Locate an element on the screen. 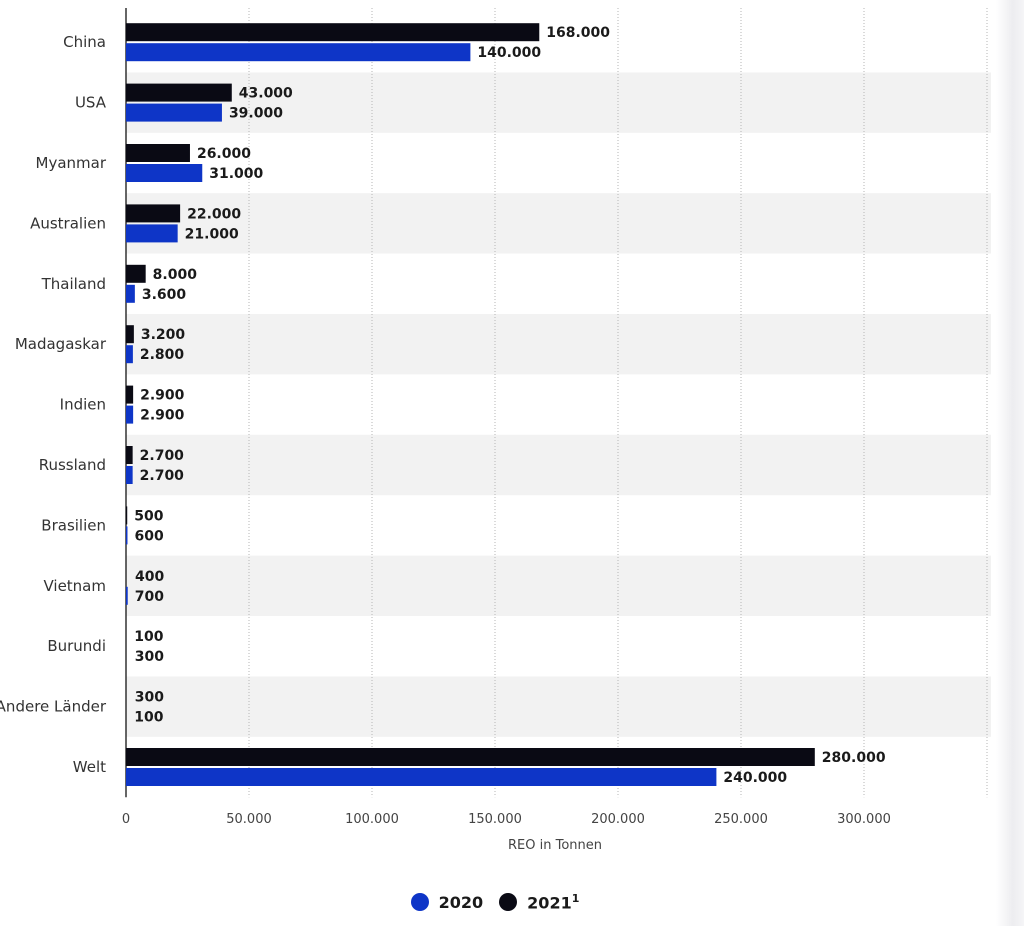 Image resolution: width=1024 pixels, height=926 pixels. x-tick-label: 200.000 is located at coordinates (618, 819).